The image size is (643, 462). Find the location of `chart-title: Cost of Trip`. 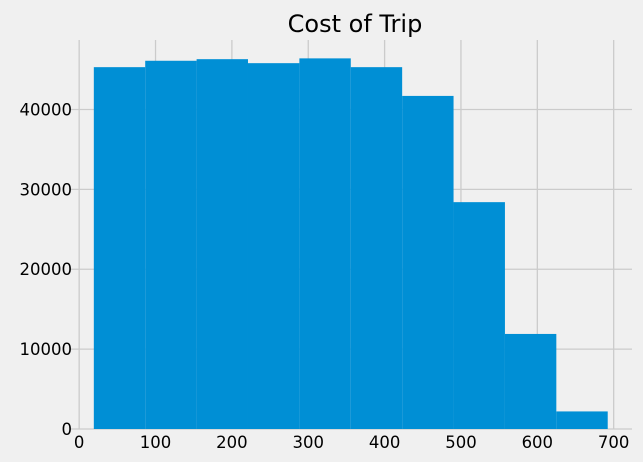

chart-title: Cost of Trip is located at coordinates (355, 24).